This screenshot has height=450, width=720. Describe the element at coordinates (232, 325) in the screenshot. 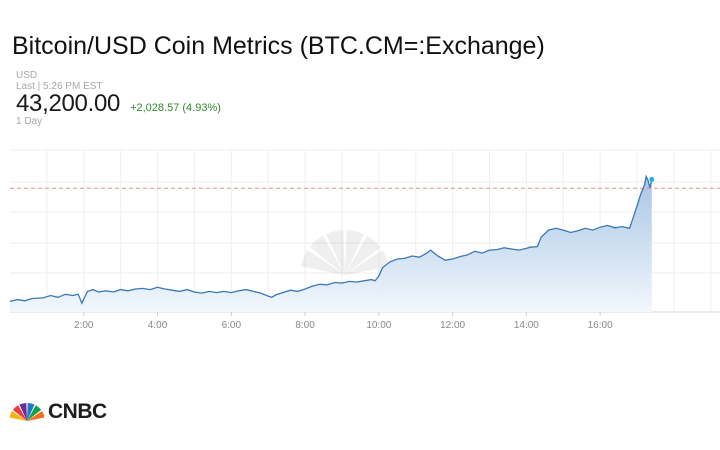

I see `x-tick-label: 6:00` at that location.